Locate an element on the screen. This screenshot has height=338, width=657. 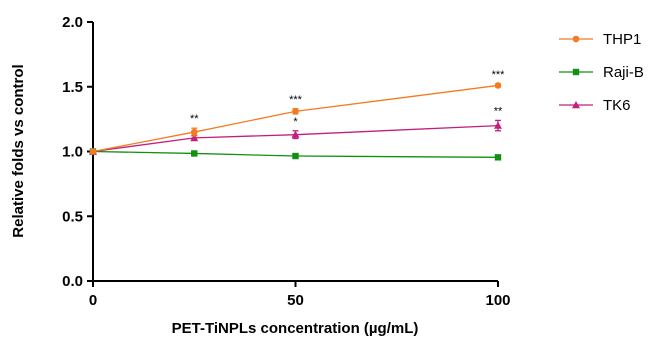
series-line-thp1 is located at coordinates (295, 118).